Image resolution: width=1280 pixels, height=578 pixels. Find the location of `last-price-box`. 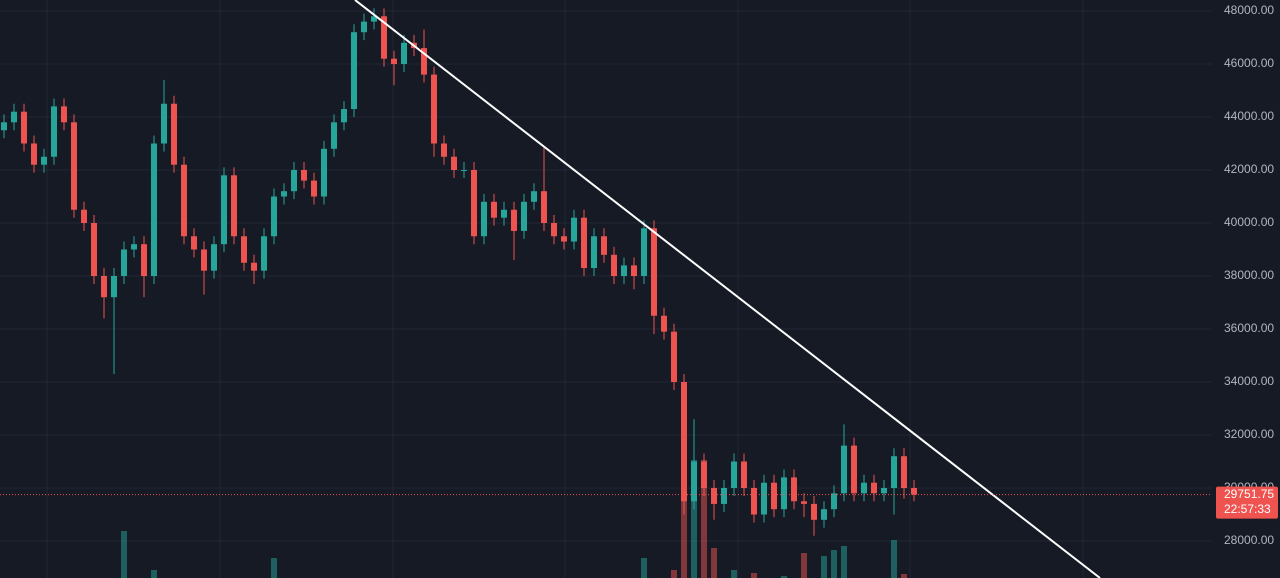

last-price-box is located at coordinates (1247, 502).